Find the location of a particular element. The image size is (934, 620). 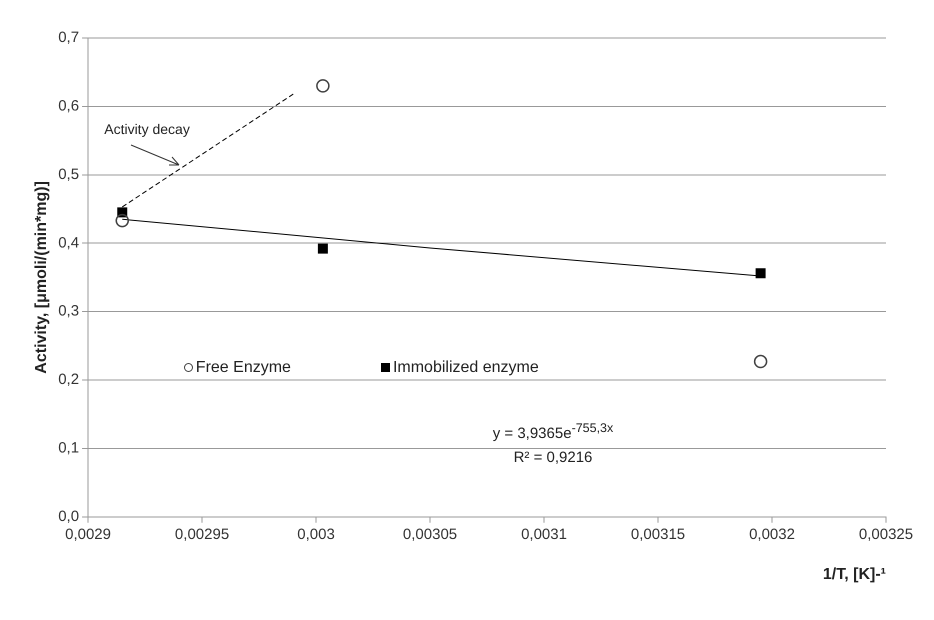

x-tick-label: 0,00295 is located at coordinates (202, 534).